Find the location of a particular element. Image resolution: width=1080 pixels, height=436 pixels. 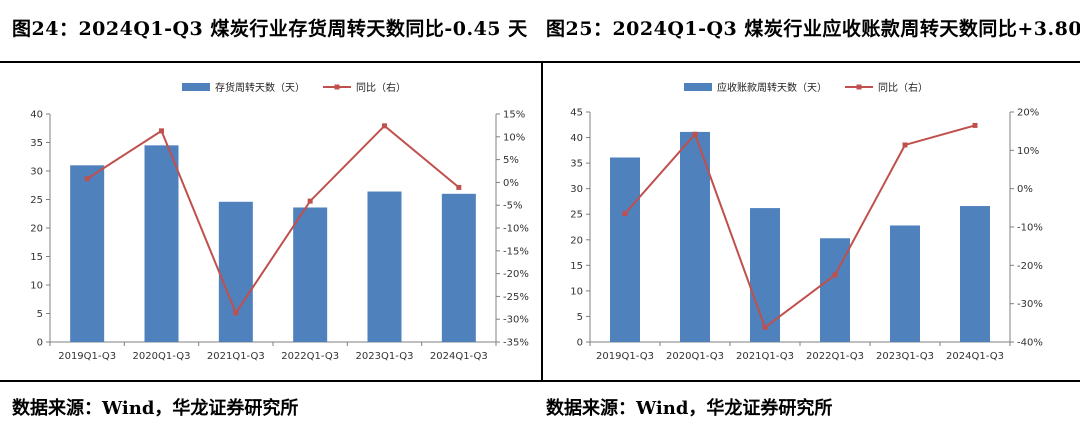

right-tick-label: -35% is located at coordinates (516, 343).